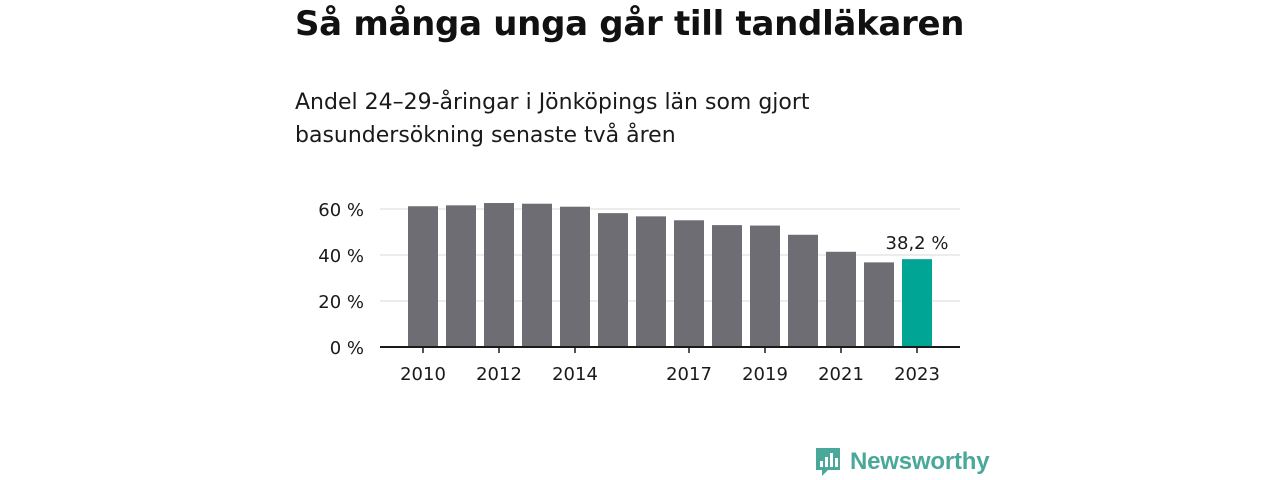 This screenshot has height=480, width=1280. I want to click on data-label: 38,2 %, so click(917, 243).